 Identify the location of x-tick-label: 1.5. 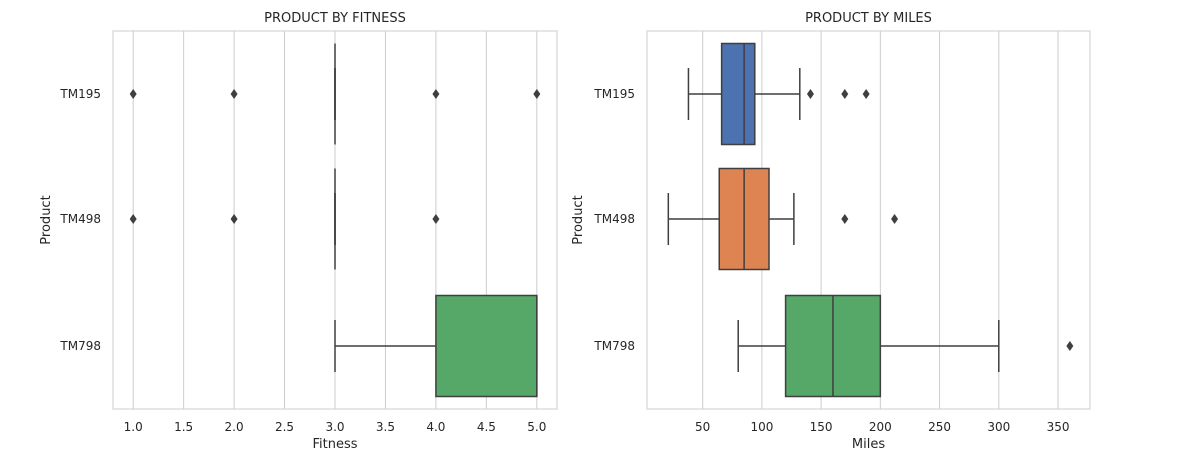
(183, 427).